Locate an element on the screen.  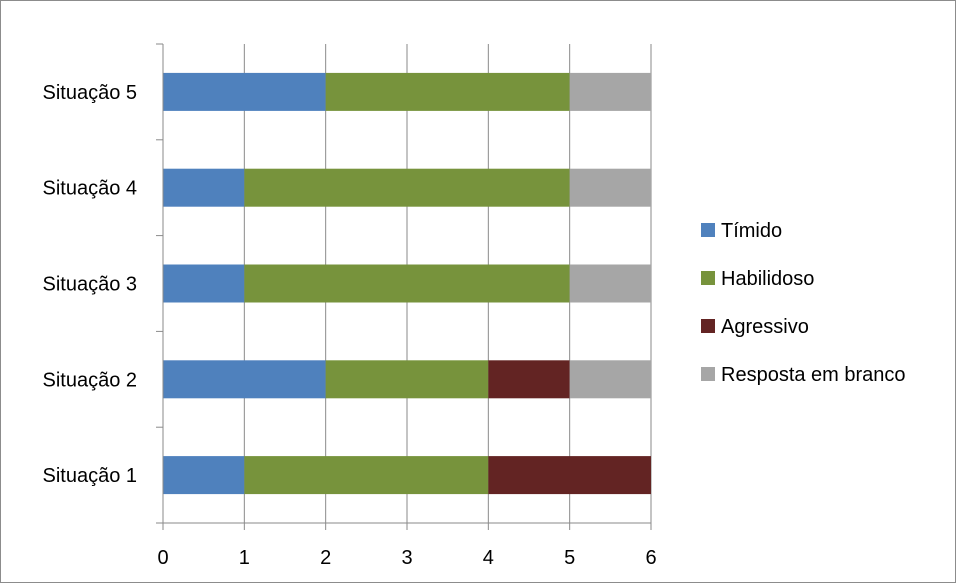
x-tick-label: 1 is located at coordinates (244, 558).